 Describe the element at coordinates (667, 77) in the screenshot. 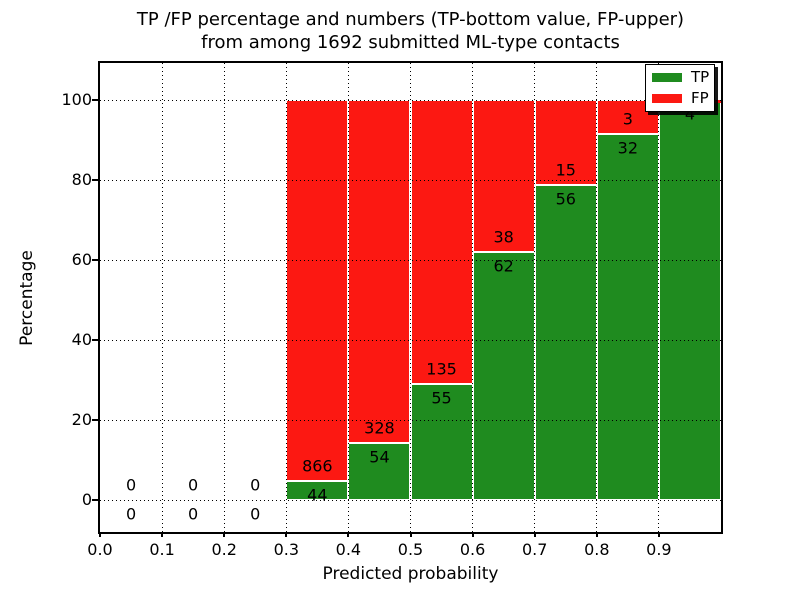

I see `tp-swatch-icon` at that location.